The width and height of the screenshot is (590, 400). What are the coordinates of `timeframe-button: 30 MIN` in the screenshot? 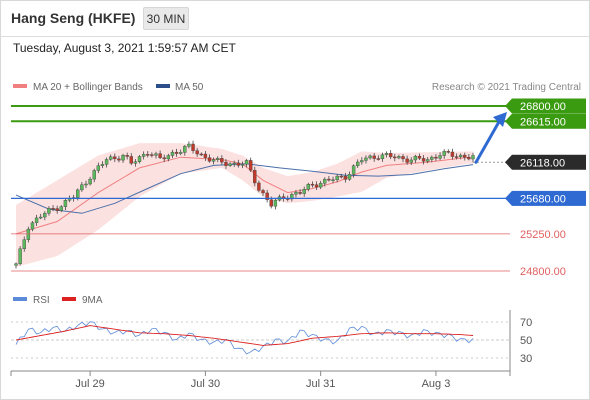 It's located at (166, 18).